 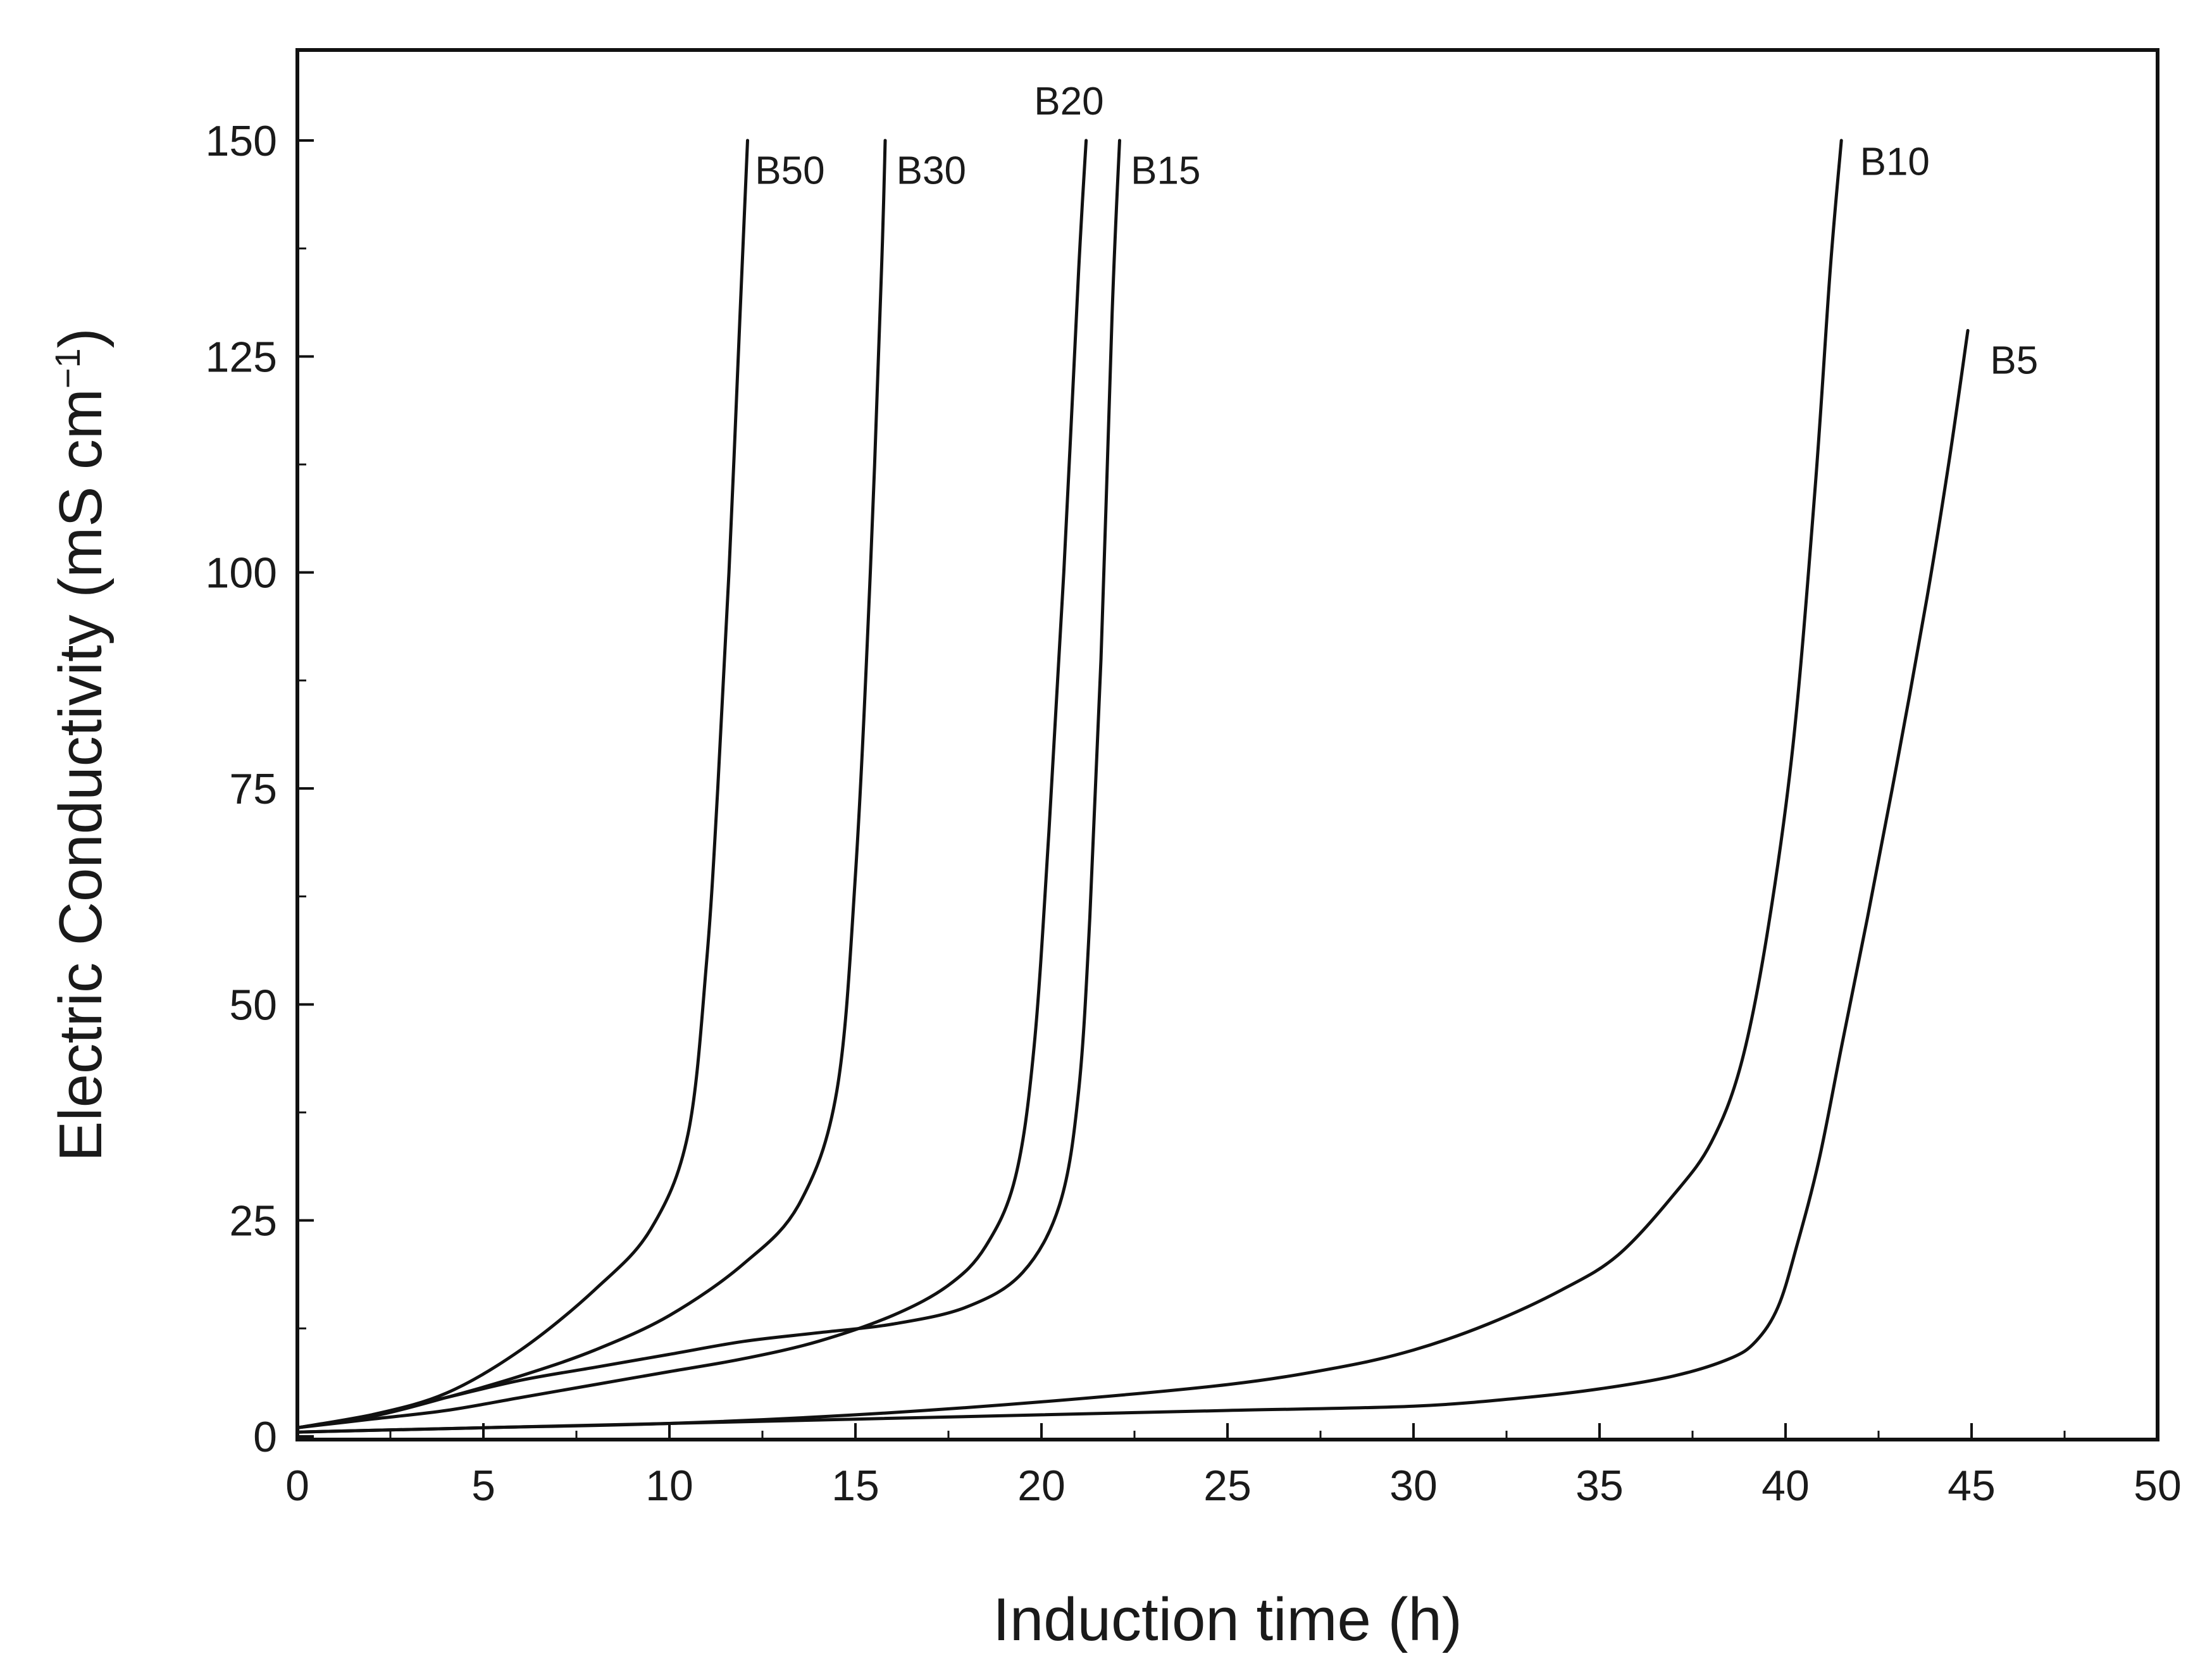 What do you see at coordinates (855, 1486) in the screenshot?
I see `x-tick-label: 15` at bounding box center [855, 1486].